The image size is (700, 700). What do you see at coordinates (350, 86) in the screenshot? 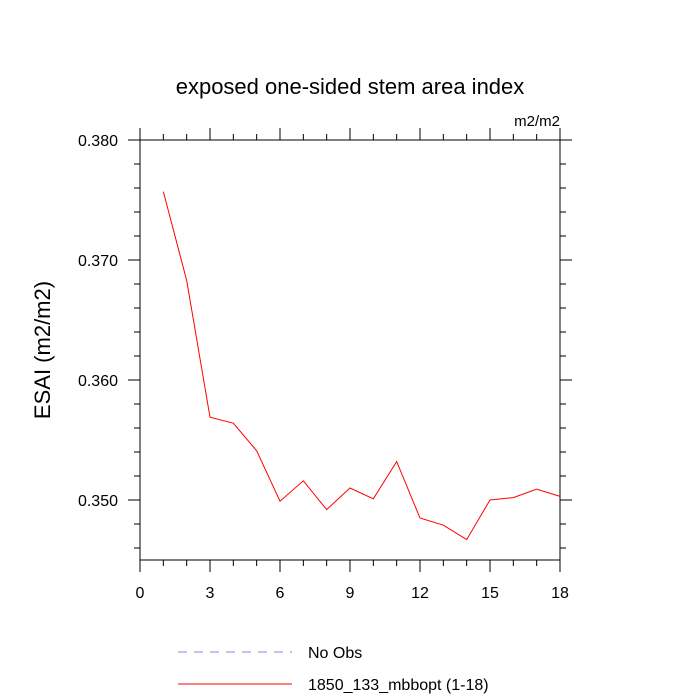
I see `chart-title: exposed one-sided stem area index` at bounding box center [350, 86].